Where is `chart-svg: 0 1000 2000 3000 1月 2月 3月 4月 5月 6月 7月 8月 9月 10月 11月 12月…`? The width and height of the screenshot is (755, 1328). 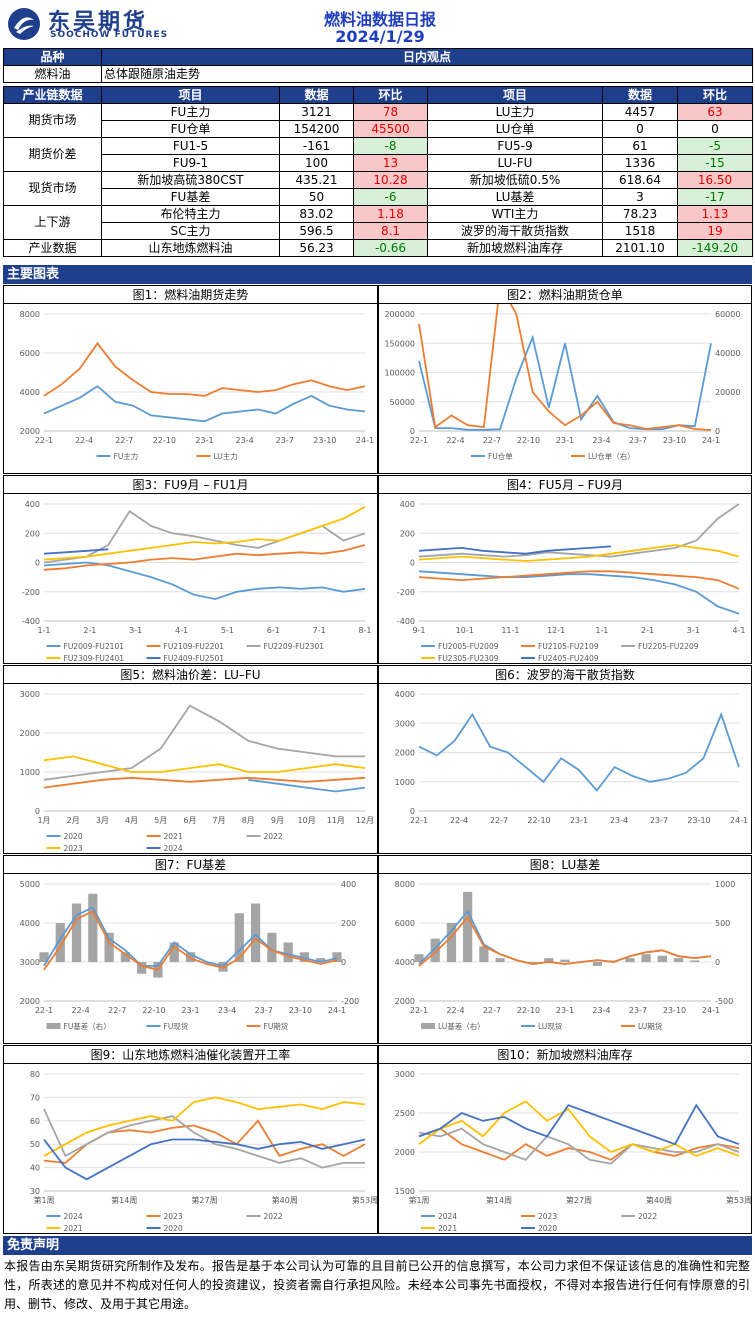
chart-svg: 0 1000 2000 3000 1月 2月 3月 4月 5月 6月 7月 8月 9月 10月 11月 12月… is located at coordinates (197, 771).